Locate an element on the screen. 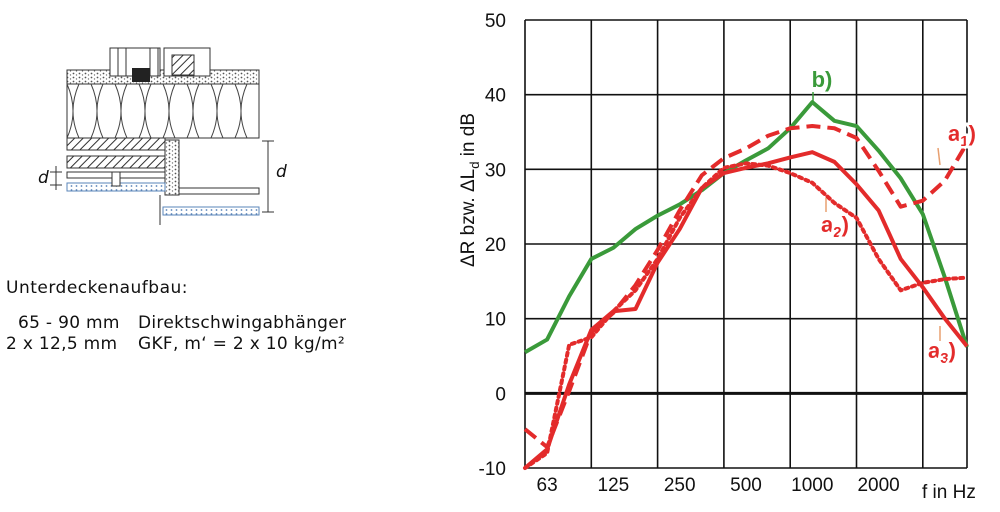 This screenshot has width=1000, height=512. y-tick-label: -10 is located at coordinates (492, 469).